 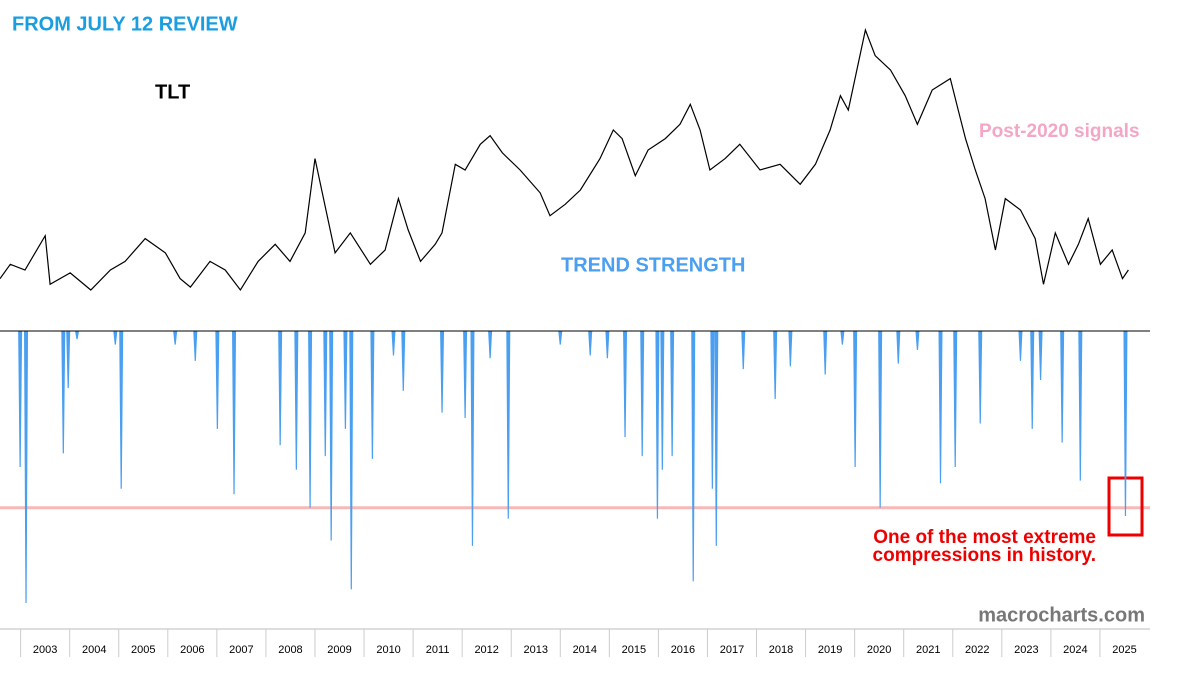 I want to click on x-tick-label: 2018, so click(x=781, y=650).